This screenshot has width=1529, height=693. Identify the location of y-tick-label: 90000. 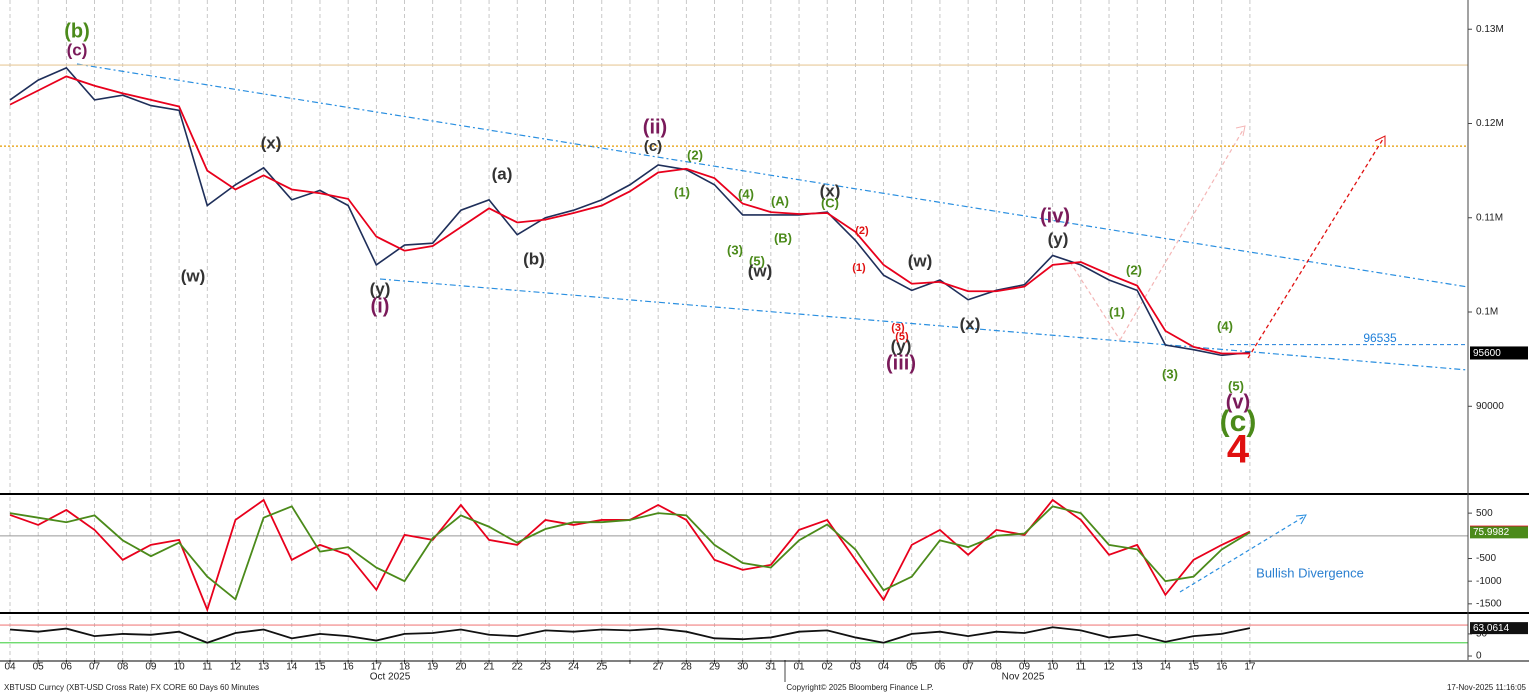
(1490, 406).